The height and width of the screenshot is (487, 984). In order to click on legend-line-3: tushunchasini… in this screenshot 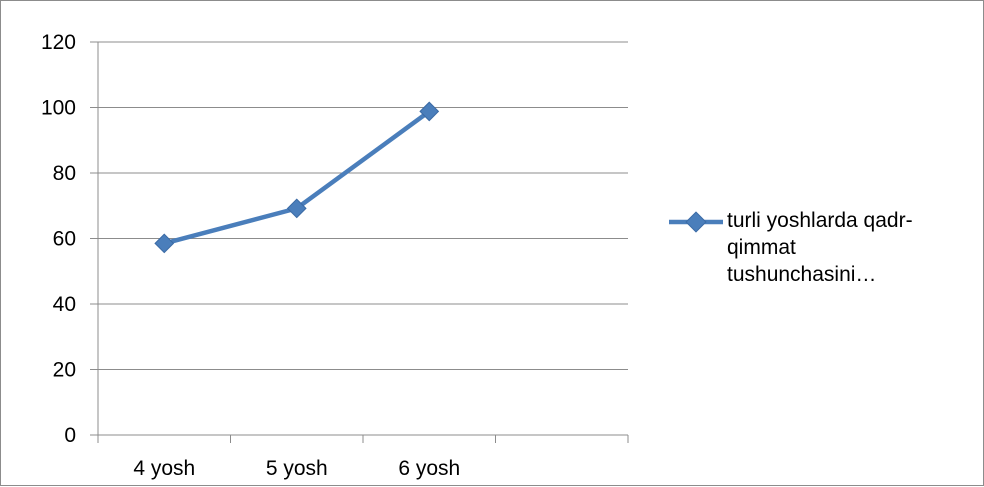, I will do `click(802, 274)`.